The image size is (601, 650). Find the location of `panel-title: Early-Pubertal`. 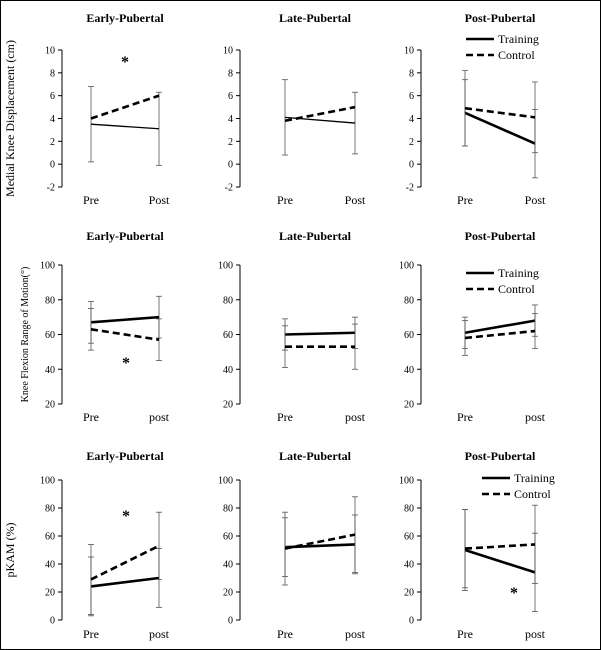

panel-title: Early-Pubertal is located at coordinates (125, 18).